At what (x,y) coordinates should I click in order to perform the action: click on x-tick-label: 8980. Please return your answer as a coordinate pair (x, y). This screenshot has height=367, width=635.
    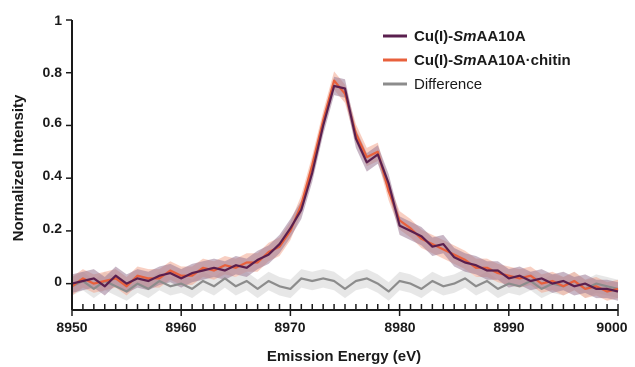
    Looking at the image, I should click on (399, 327).